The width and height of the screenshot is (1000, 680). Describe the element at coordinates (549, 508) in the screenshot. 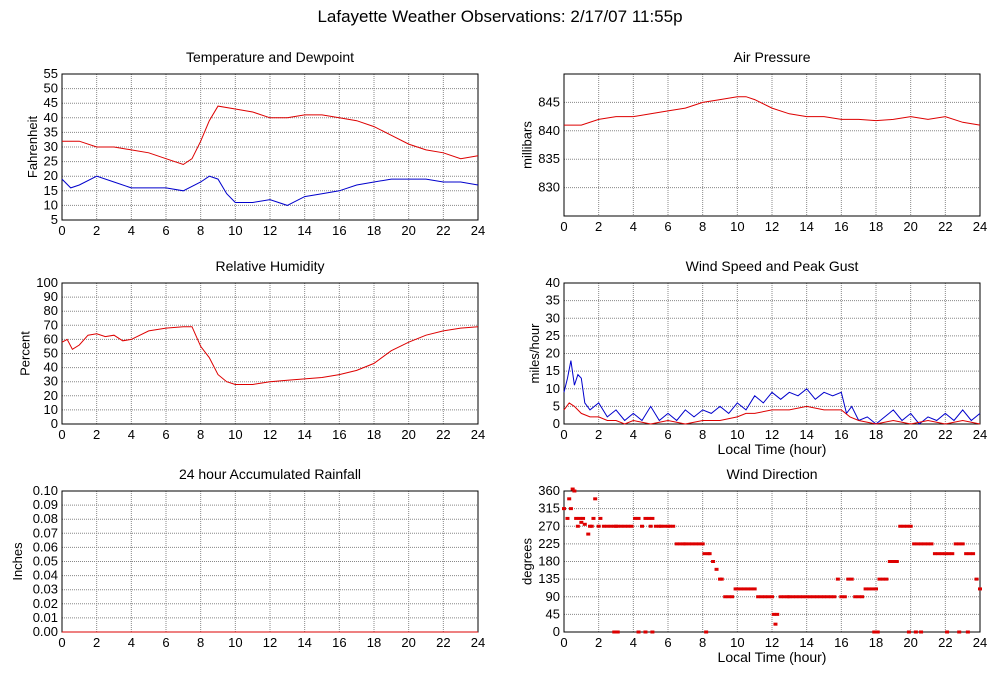

I see `y-tick-label: 315` at that location.